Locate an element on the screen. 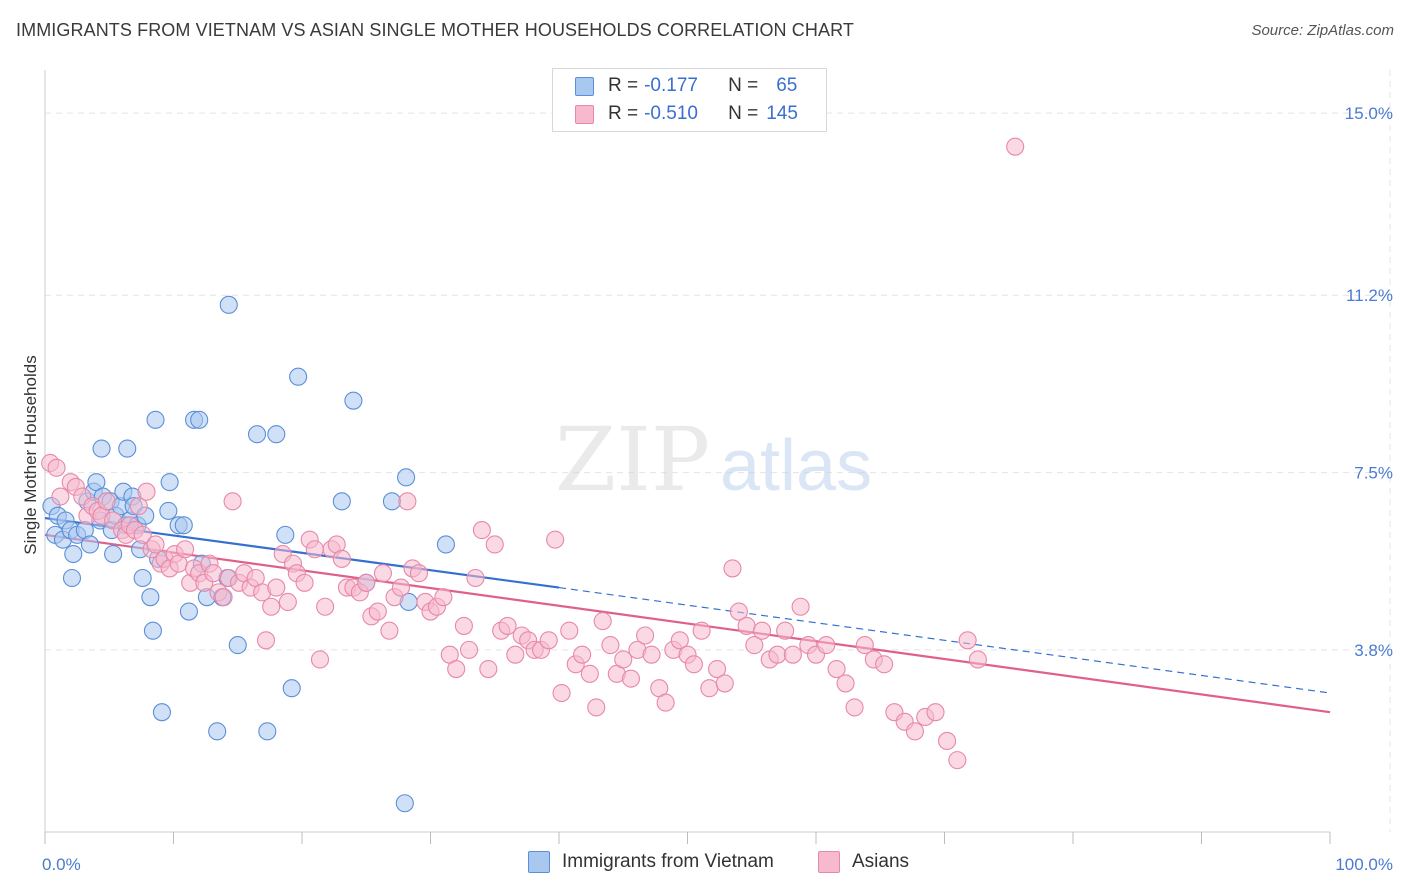 The image size is (1406, 892). n-value: 65 is located at coordinates (787, 85).